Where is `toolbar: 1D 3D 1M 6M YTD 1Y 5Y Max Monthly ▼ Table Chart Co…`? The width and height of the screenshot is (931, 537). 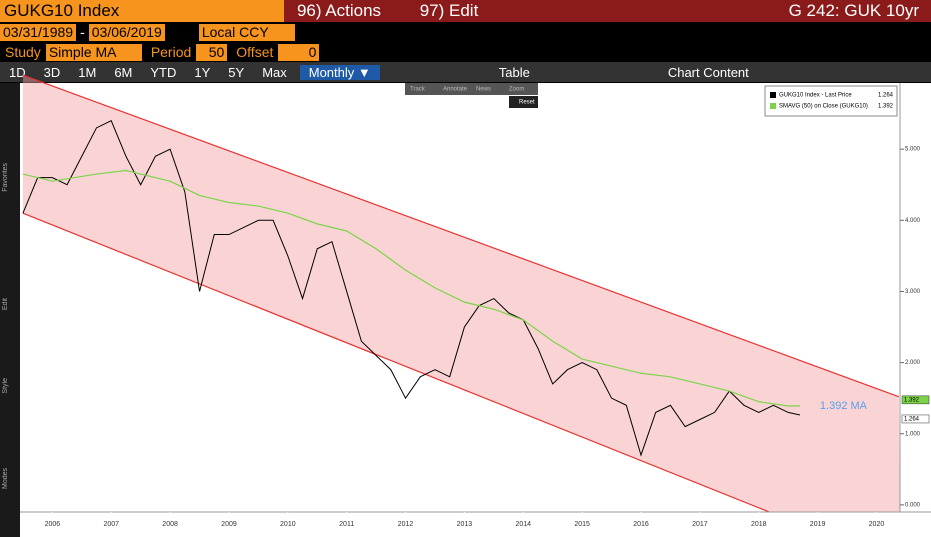
toolbar: 1D 3D 1M 6M YTD 1Y 5Y Max Monthly ▼ Table Chart Co… is located at coordinates (465, 72).